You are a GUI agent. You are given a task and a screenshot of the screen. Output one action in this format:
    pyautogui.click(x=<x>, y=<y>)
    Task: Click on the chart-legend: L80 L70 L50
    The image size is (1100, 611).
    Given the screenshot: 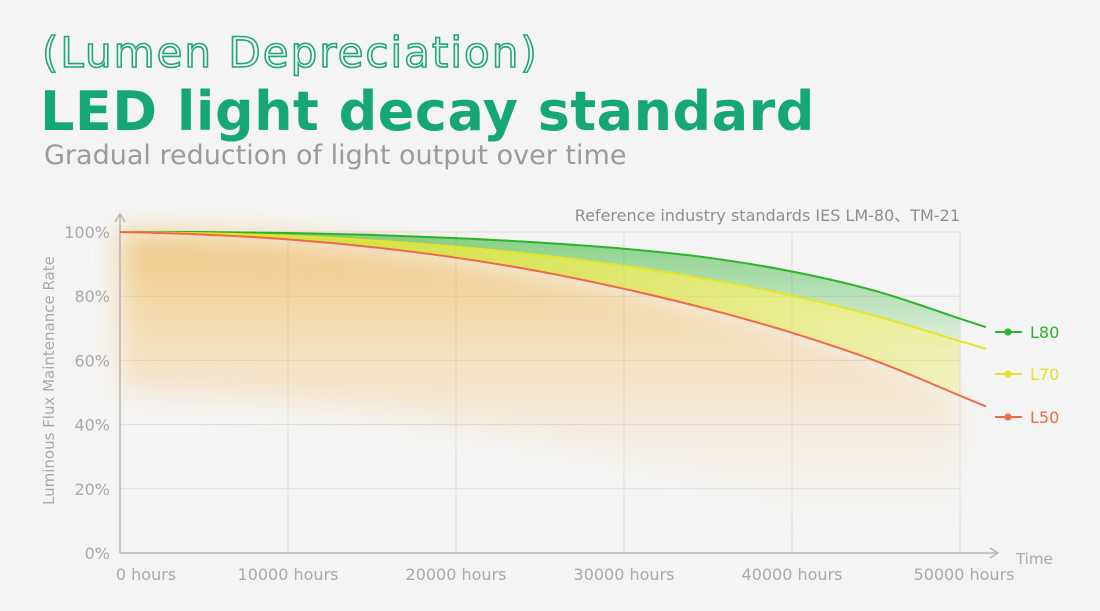 What is the action you would take?
    pyautogui.click(x=1027, y=375)
    